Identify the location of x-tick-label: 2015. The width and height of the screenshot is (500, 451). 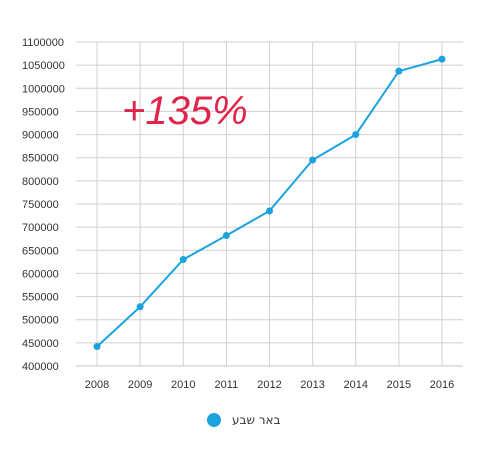
(399, 385).